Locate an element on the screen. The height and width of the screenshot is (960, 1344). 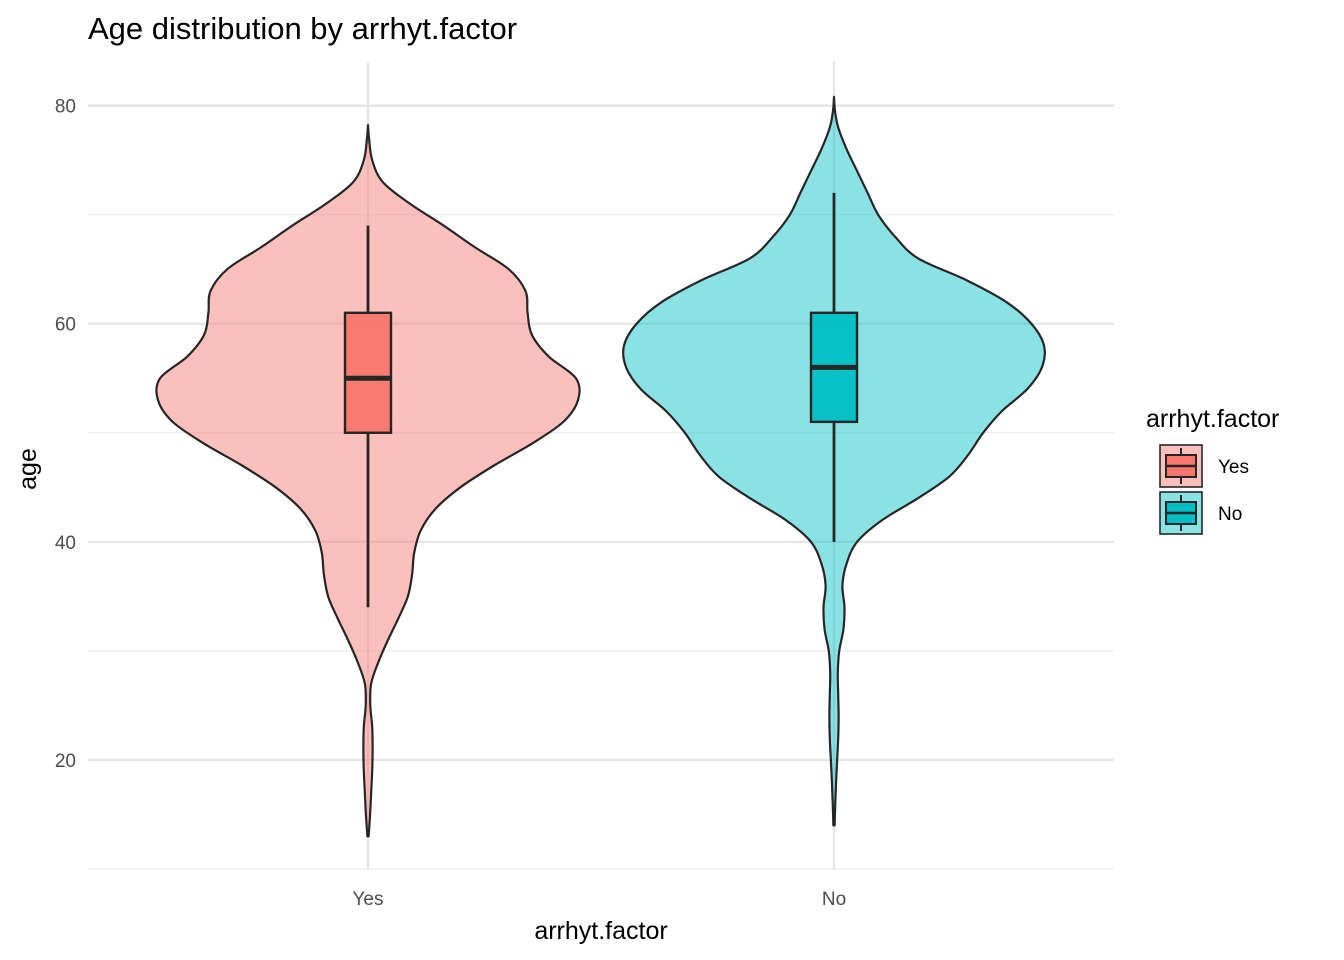
y-axis-title: age is located at coordinates (28, 469).